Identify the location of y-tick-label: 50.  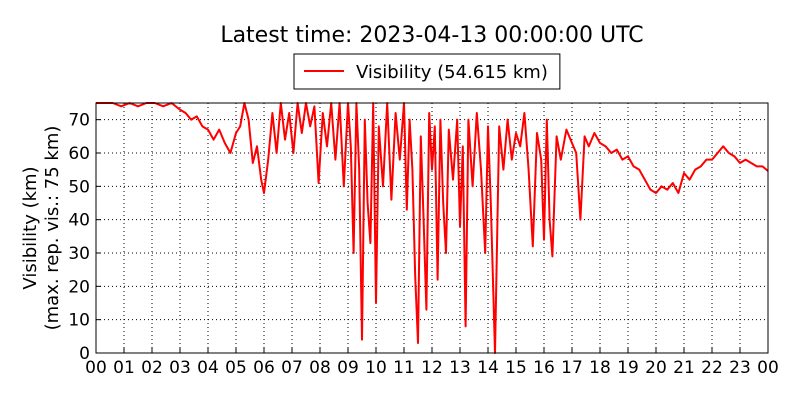
(79, 187).